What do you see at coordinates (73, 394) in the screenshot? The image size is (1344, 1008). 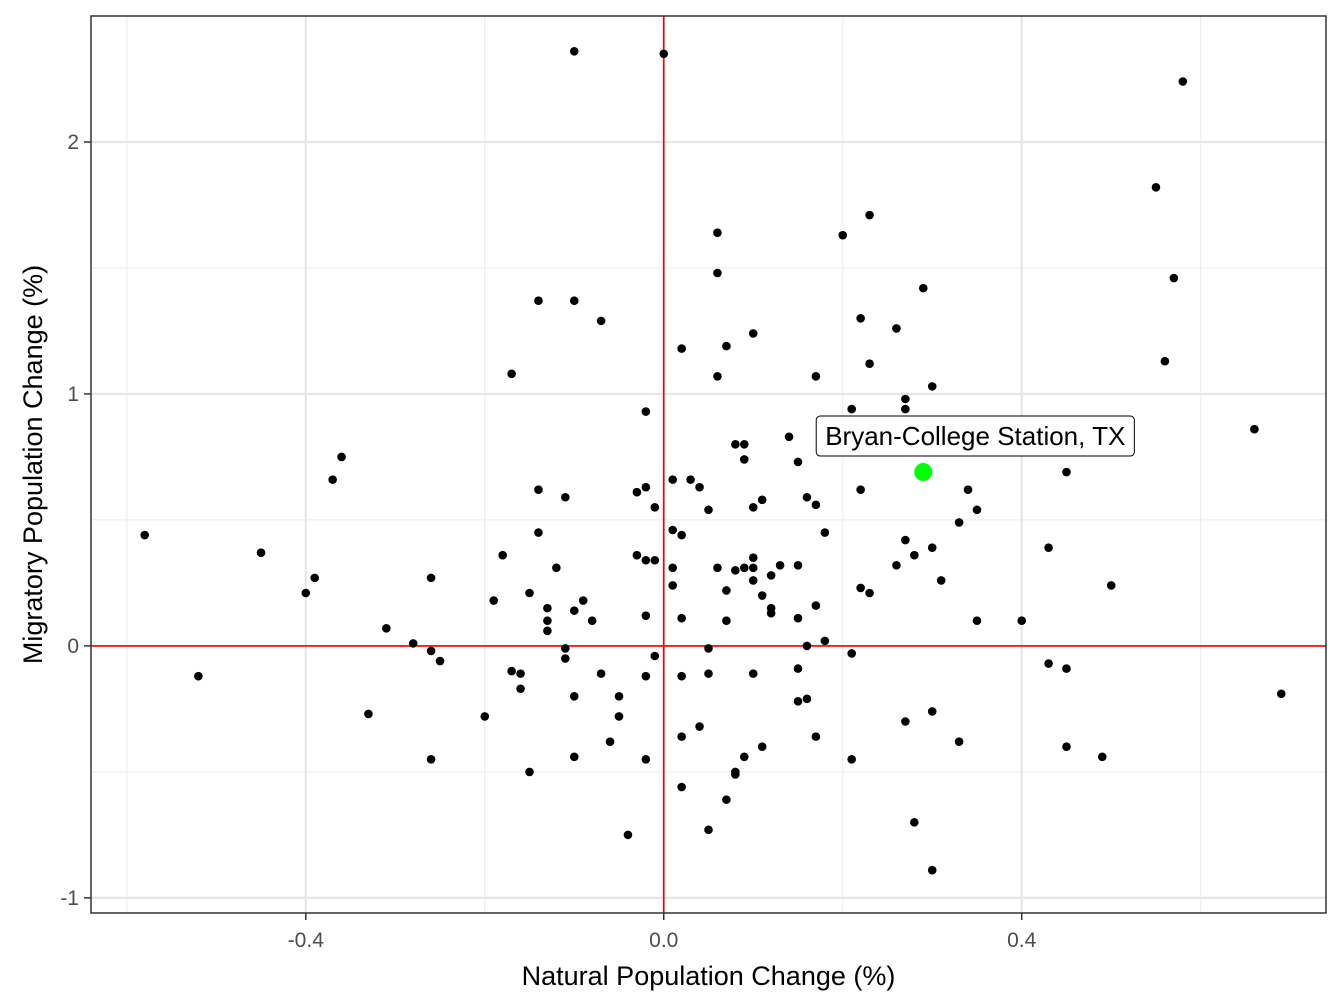 I see `y-tick-label: 1` at bounding box center [73, 394].